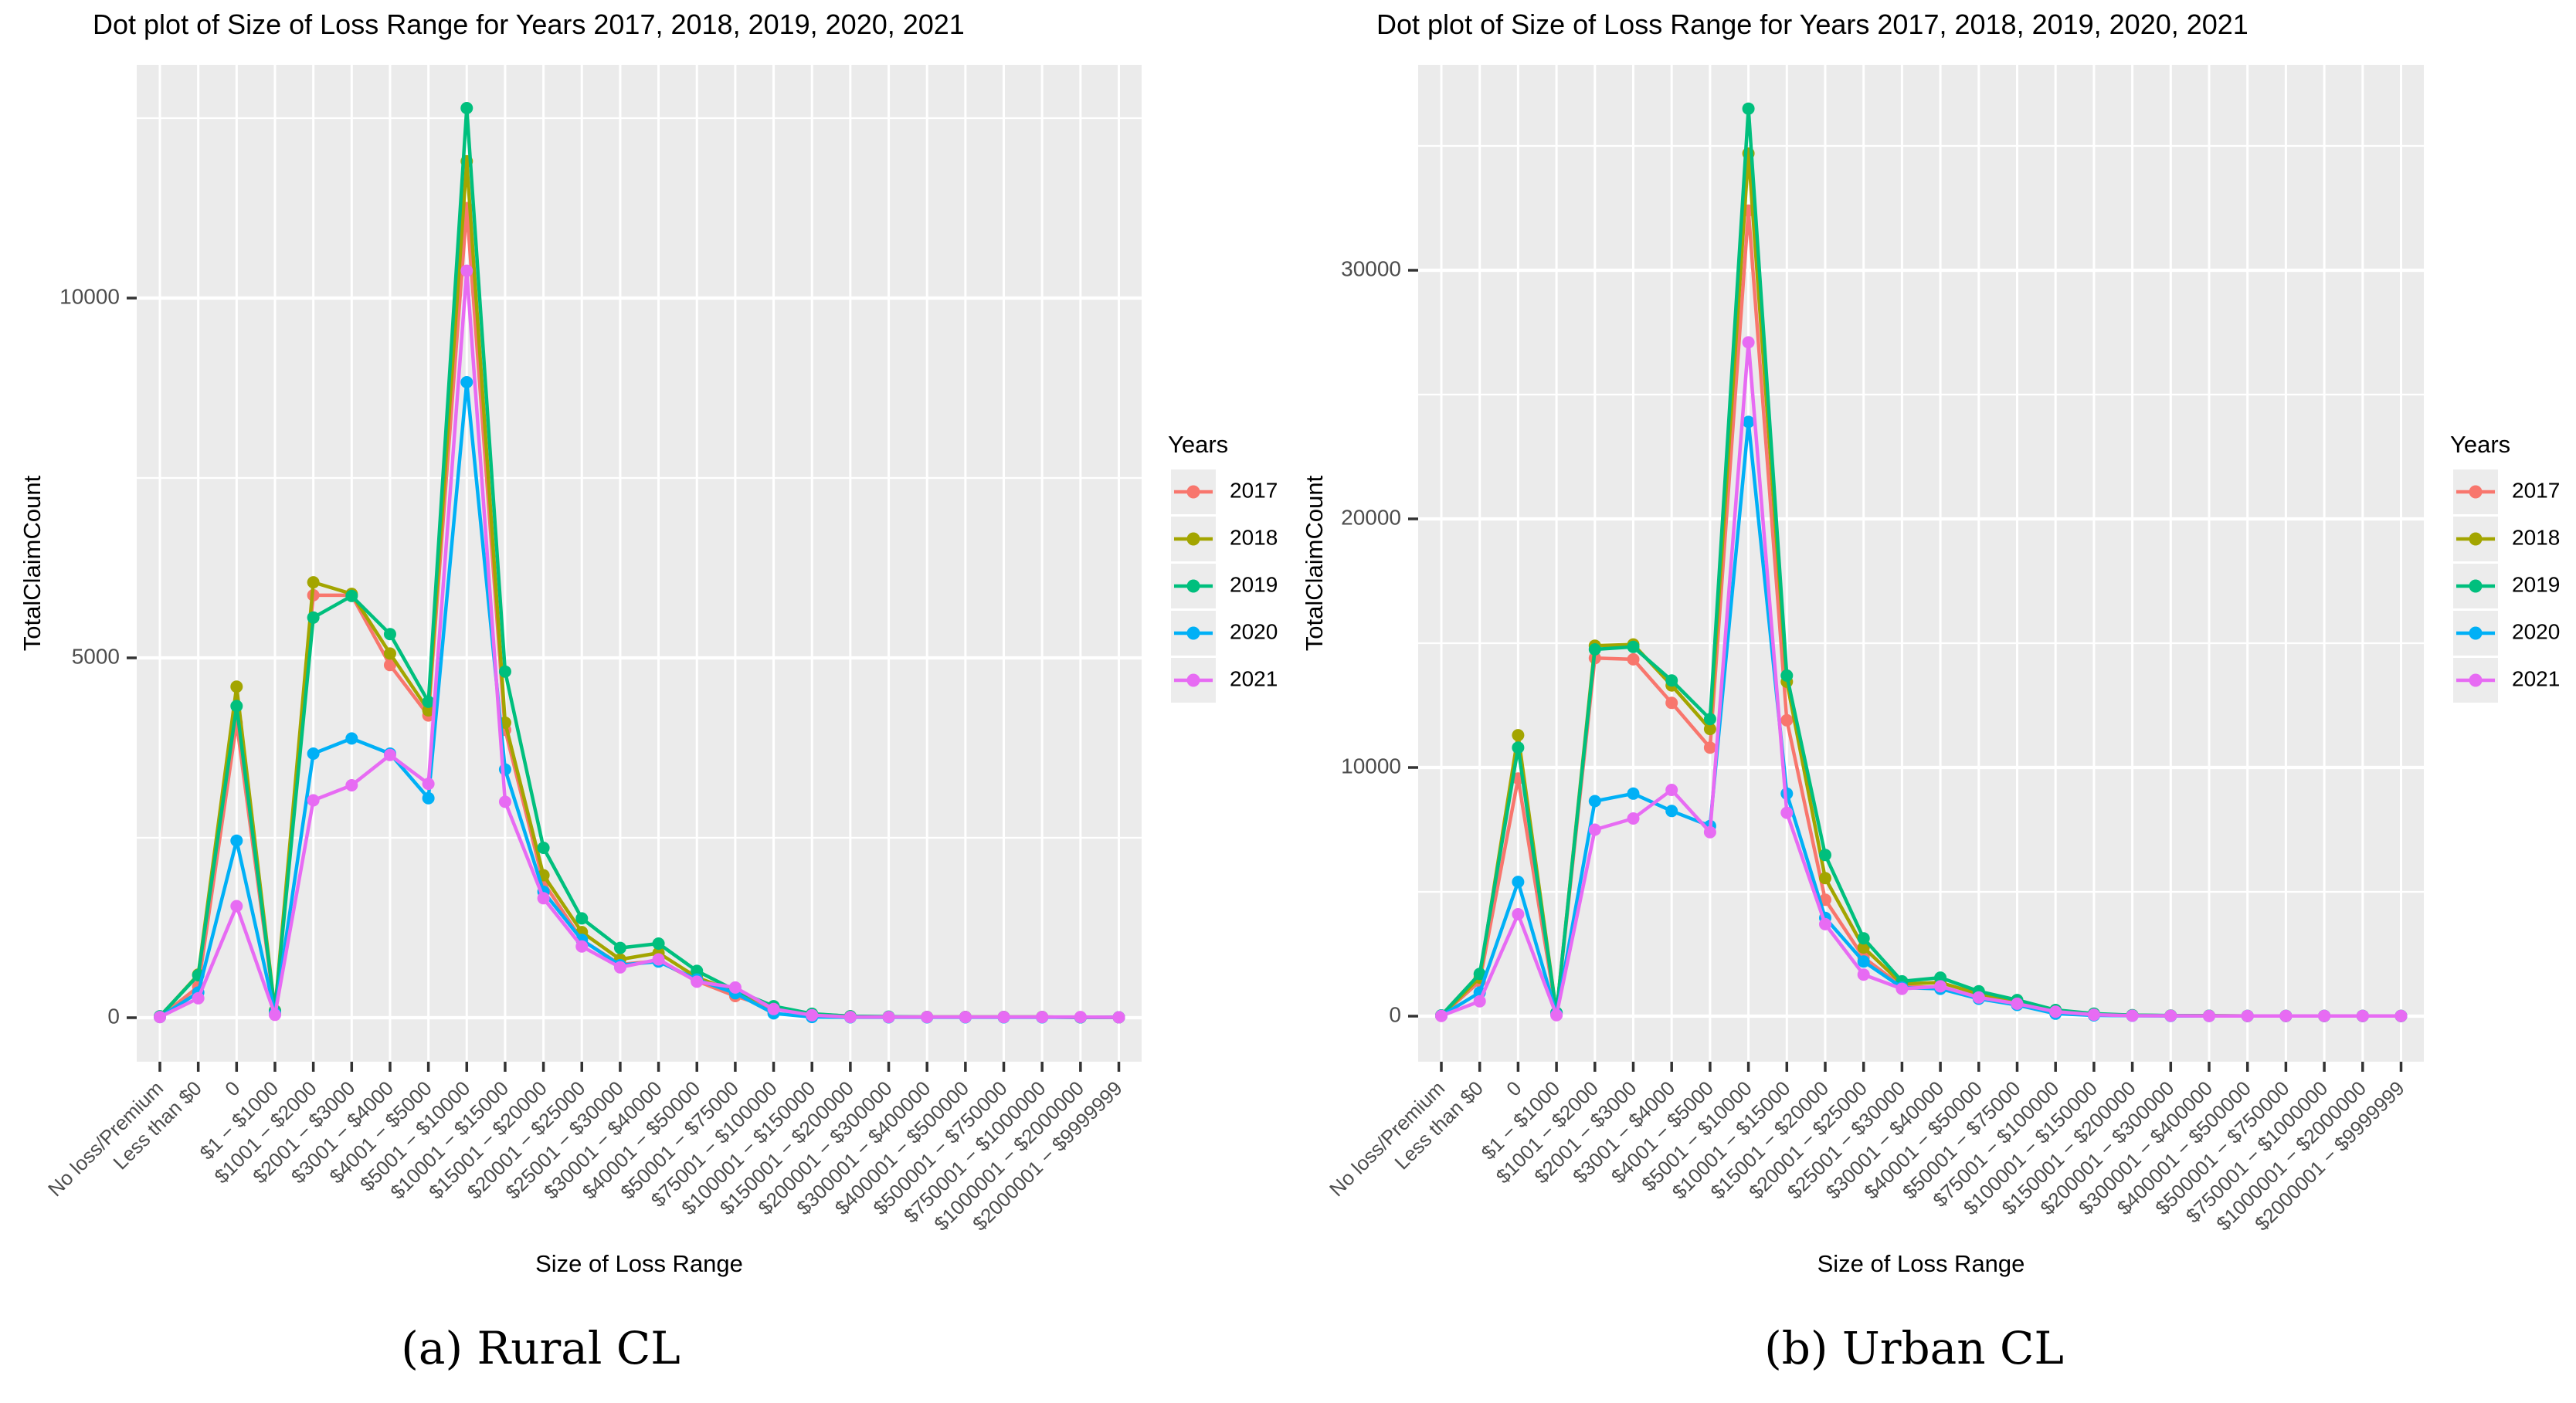 The image size is (2576, 1403). Describe the element at coordinates (1371, 268) in the screenshot. I see `svg-text: 30000` at that location.